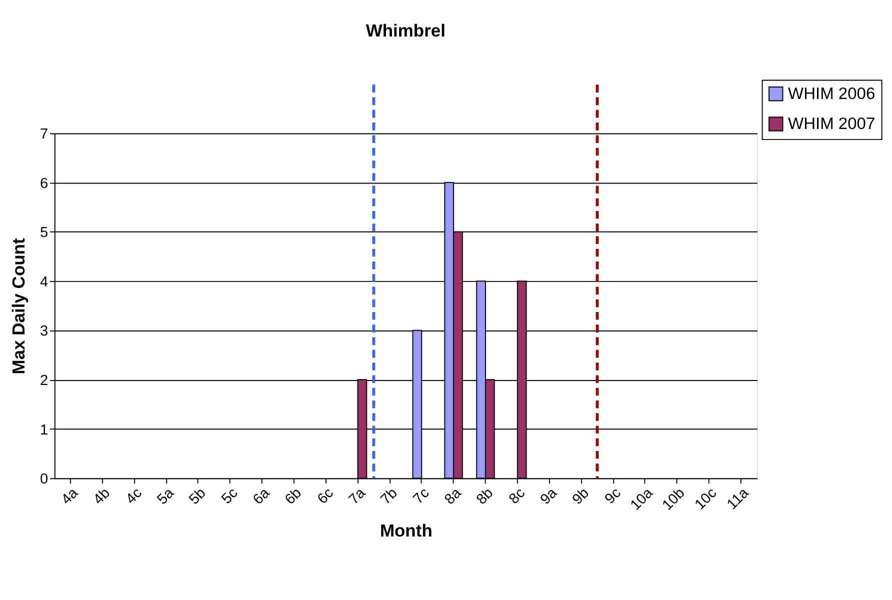  Describe the element at coordinates (134, 496) in the screenshot. I see `x-tick-label: 4c` at that location.